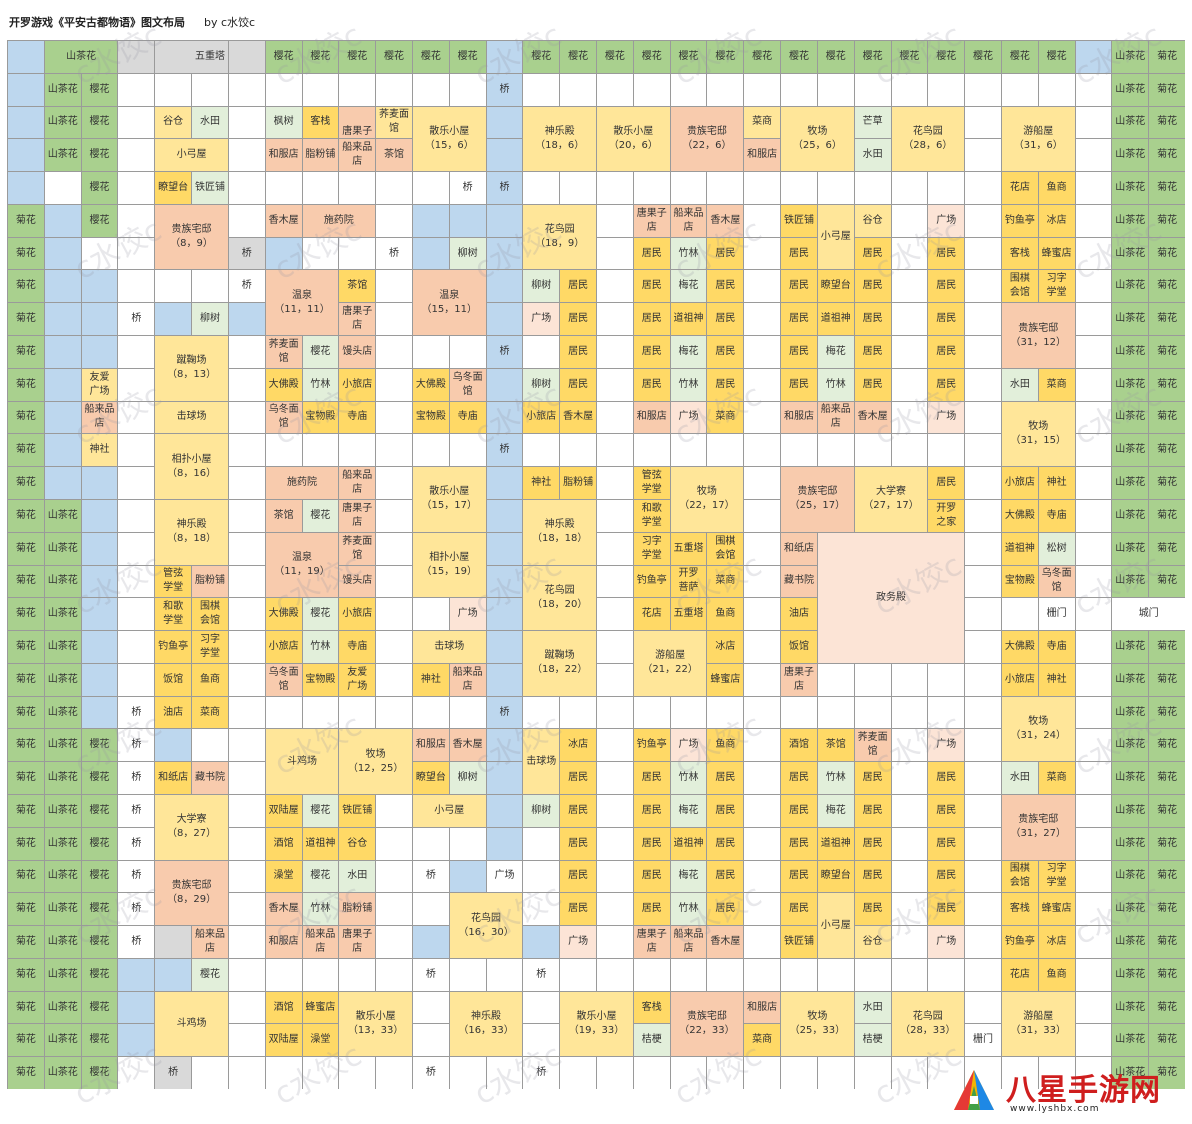 The height and width of the screenshot is (1124, 1192). I want to click on map-tile: 和歌 学堂, so click(173, 614).